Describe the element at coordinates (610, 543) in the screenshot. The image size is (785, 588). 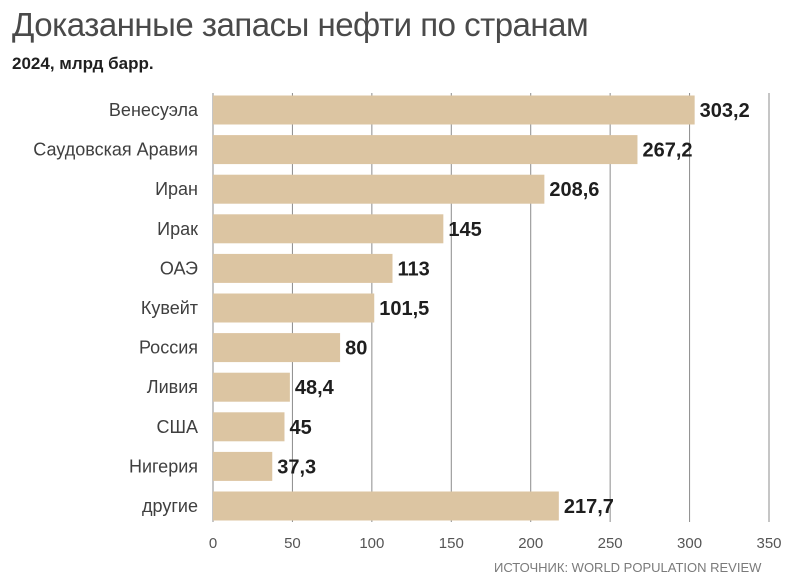
I see `x-tick-label: 250` at that location.